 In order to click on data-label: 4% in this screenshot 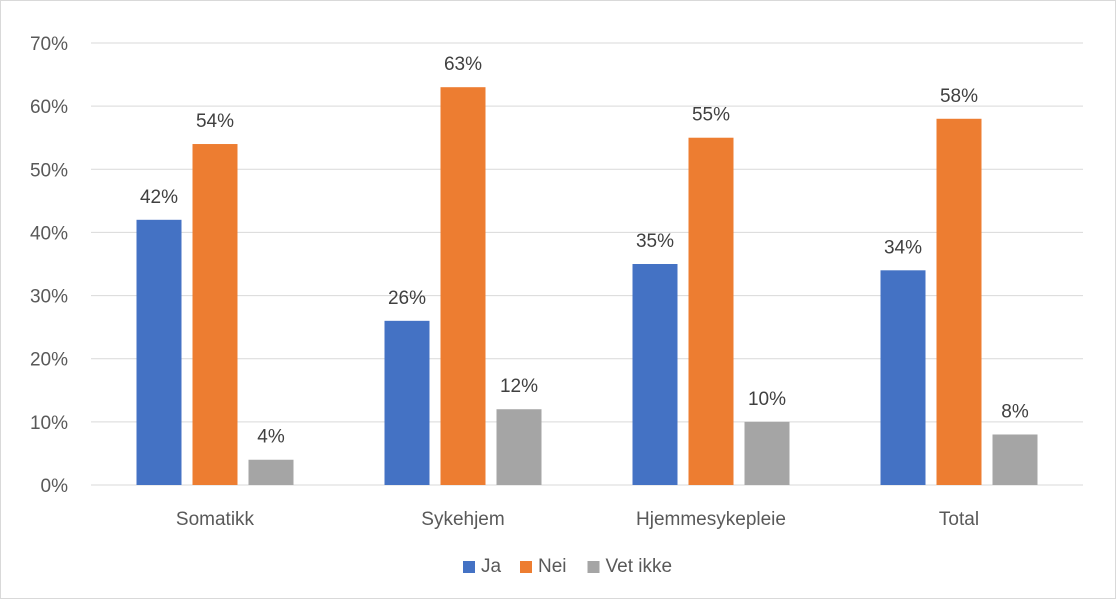, I will do `click(271, 437)`.